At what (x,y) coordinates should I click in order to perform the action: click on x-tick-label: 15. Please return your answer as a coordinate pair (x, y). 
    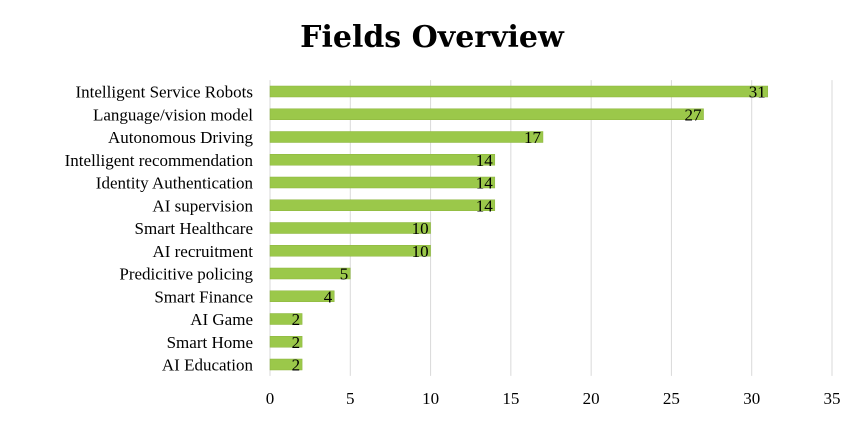
    Looking at the image, I should click on (510, 398).